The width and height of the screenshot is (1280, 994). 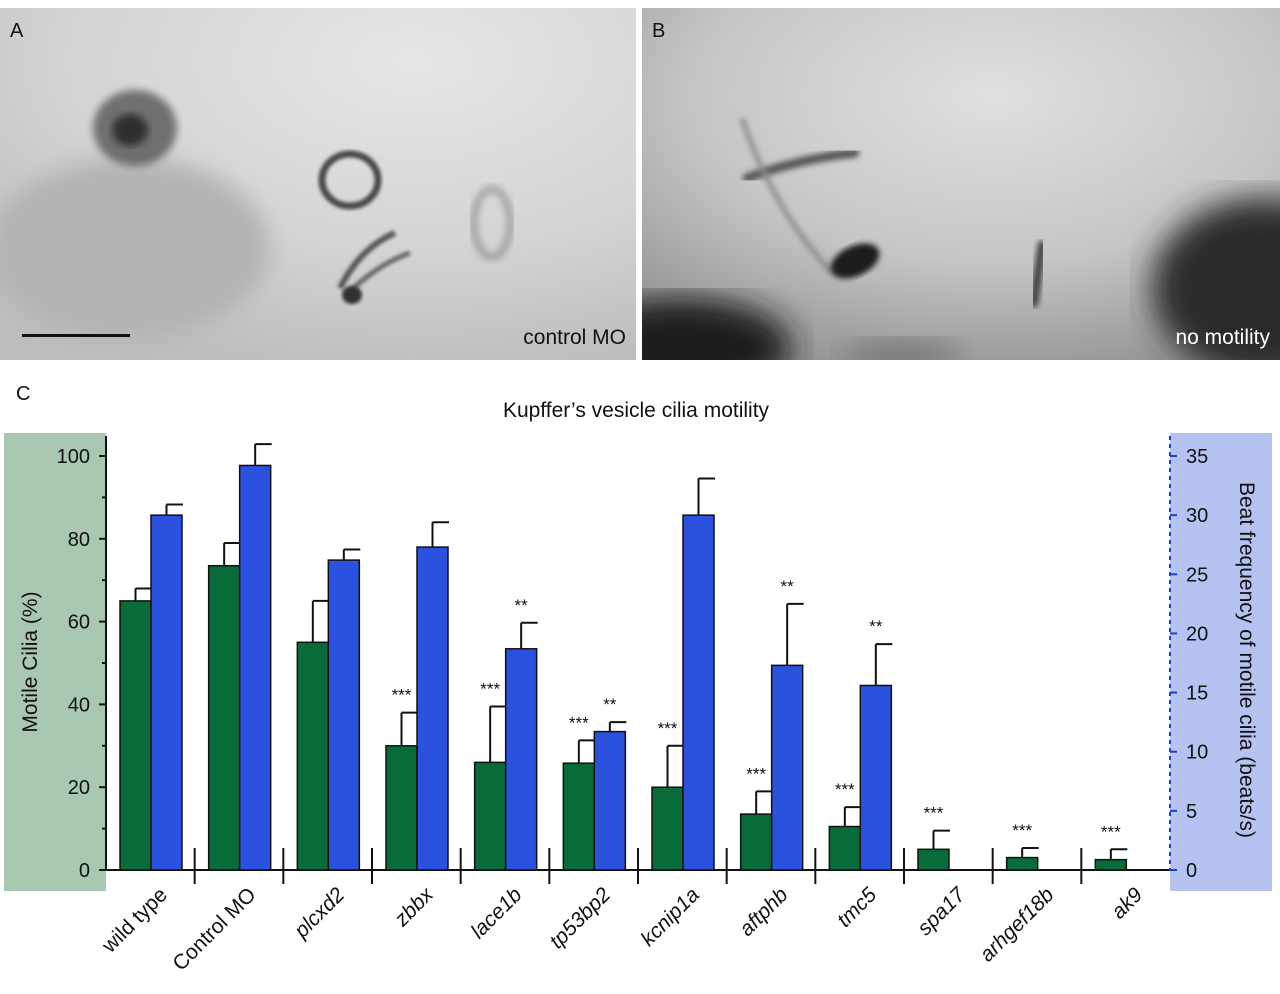 What do you see at coordinates (1197, 634) in the screenshot?
I see `y2-tick-label: 20` at bounding box center [1197, 634].